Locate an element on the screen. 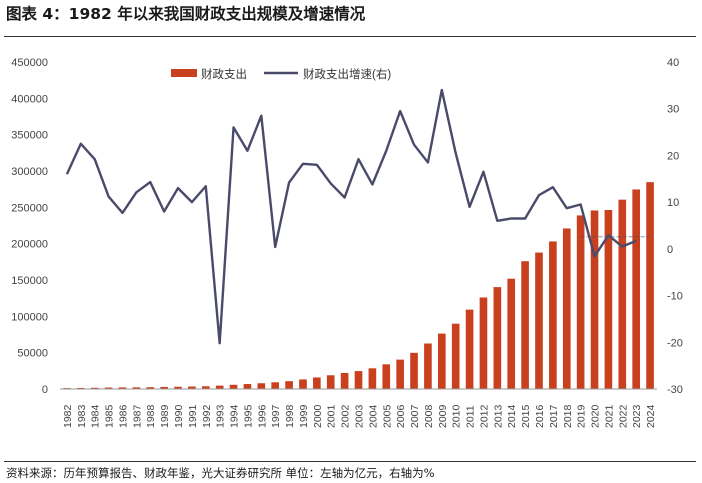  x-tick-label: 1997 is located at coordinates (276, 416).